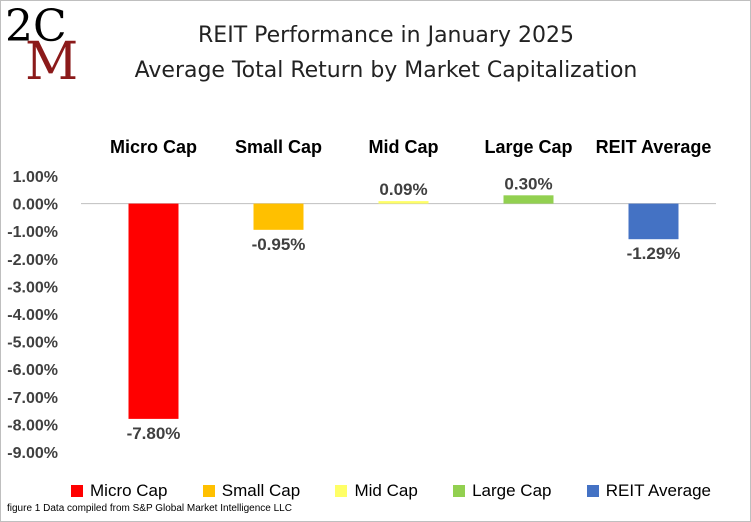 This screenshot has height=522, width=751. I want to click on data-label: 0.30%, so click(528, 183).